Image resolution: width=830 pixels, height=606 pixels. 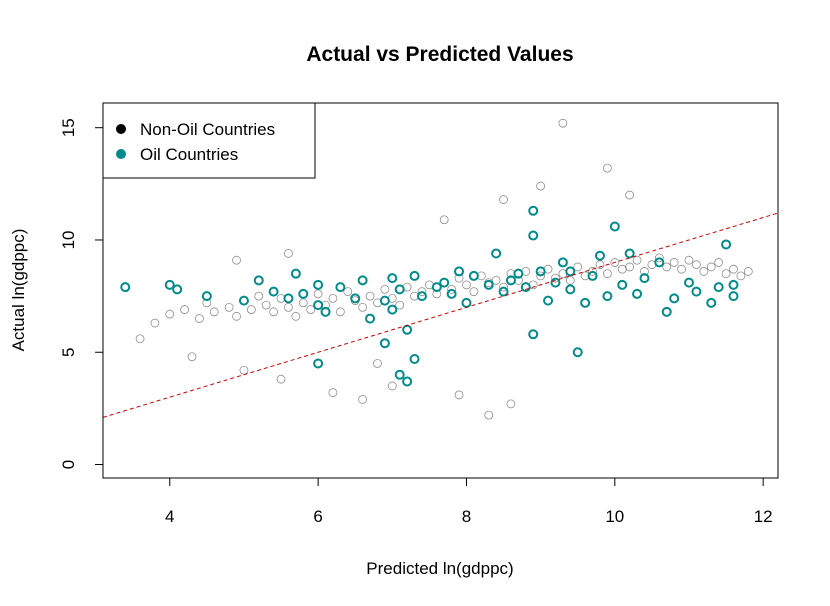 What do you see at coordinates (81, 293) in the screenshot?
I see `y-axis: 0 5 10 15` at bounding box center [81, 293].